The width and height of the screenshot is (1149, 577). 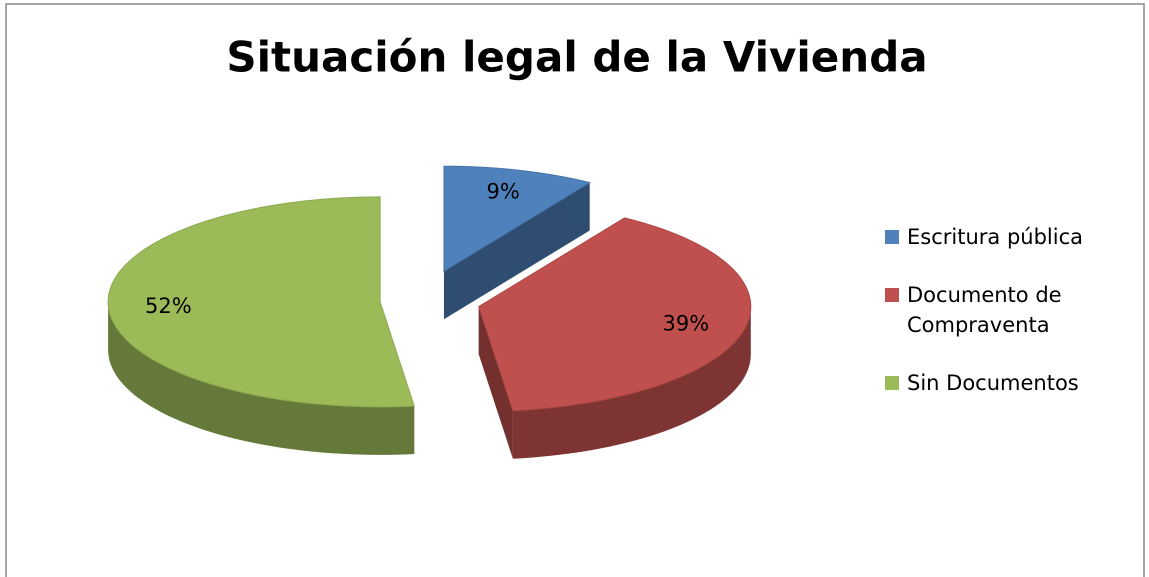 What do you see at coordinates (502, 192) in the screenshot?
I see `data-label: 9%` at bounding box center [502, 192].